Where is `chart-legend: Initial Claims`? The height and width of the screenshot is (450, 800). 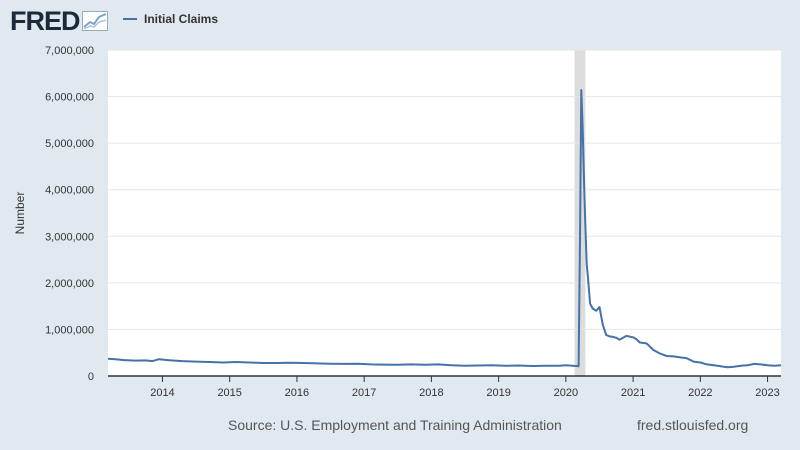
chart-legend: Initial Claims is located at coordinates (170, 19).